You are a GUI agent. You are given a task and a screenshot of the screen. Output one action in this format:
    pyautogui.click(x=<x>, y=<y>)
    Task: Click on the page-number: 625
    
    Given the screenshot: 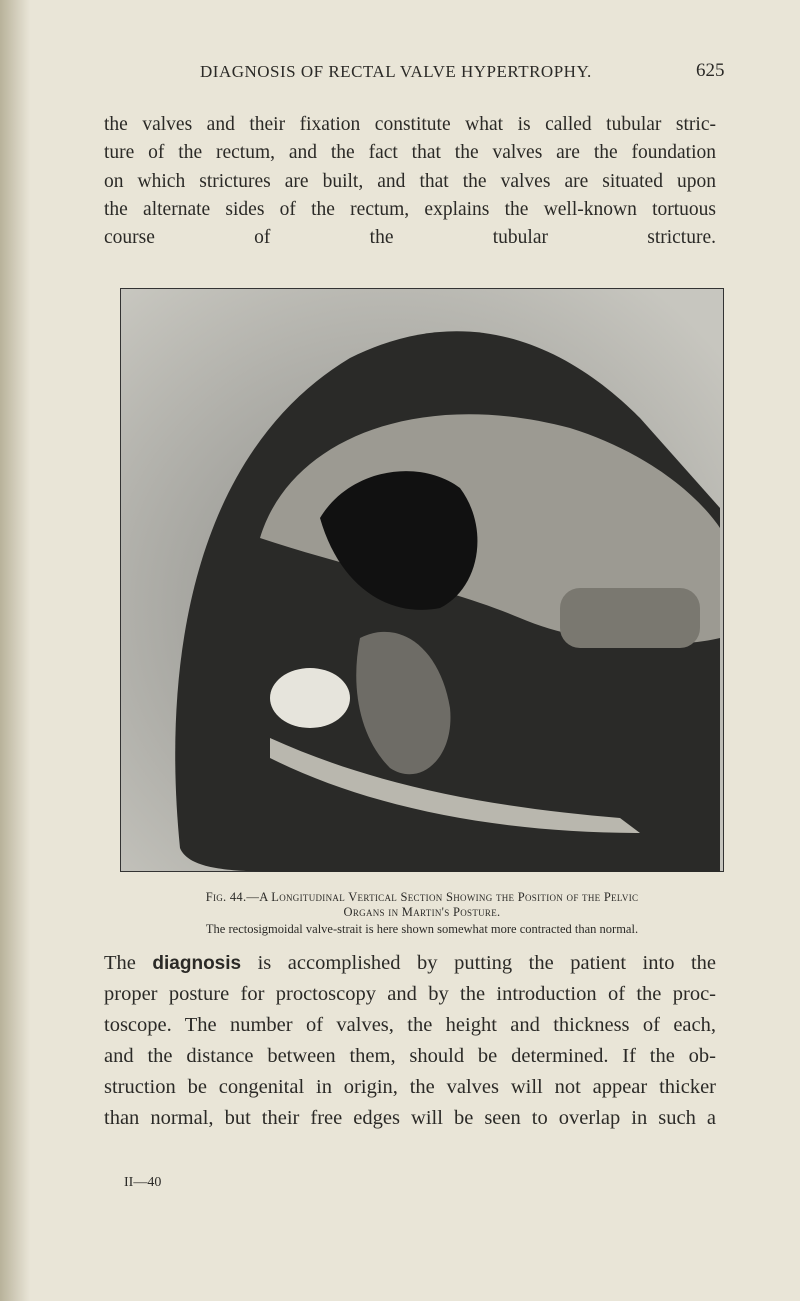 What is the action you would take?
    pyautogui.click(x=710, y=70)
    